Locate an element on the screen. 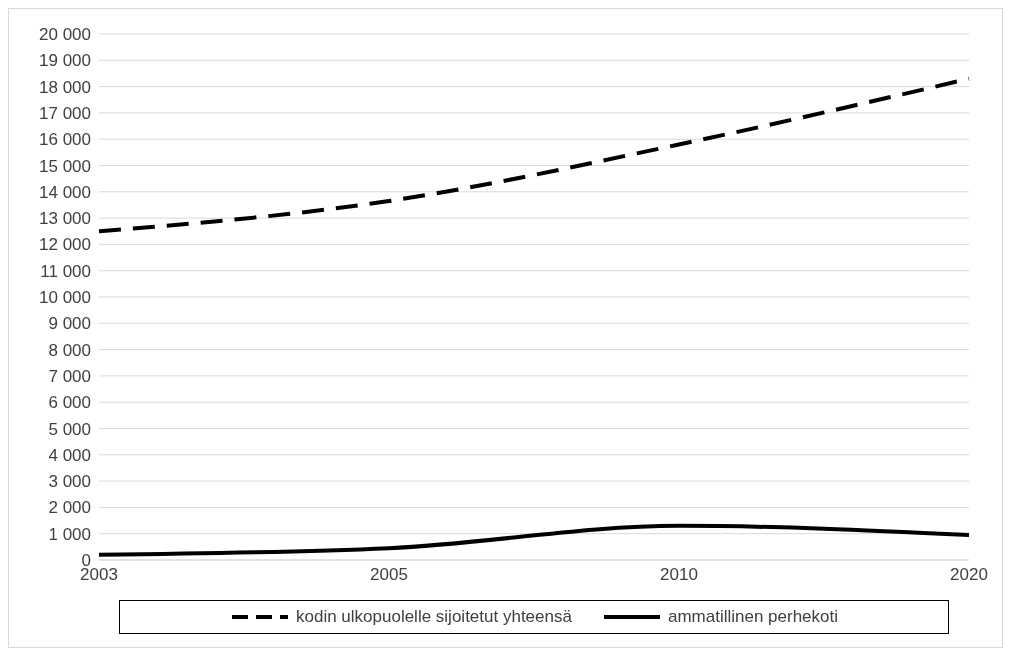 The width and height of the screenshot is (1011, 655). y-tick-label: 18 000 is located at coordinates (65, 87).